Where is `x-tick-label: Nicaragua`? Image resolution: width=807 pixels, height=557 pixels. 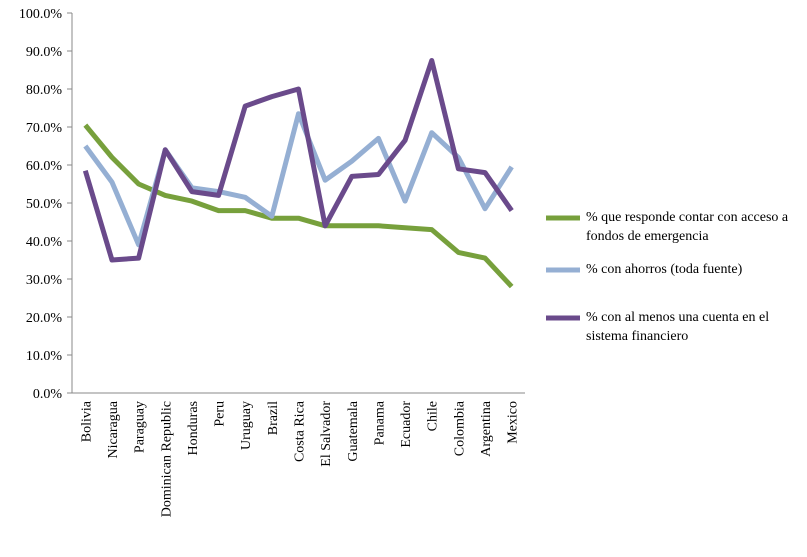 x-tick-label: Nicaragua is located at coordinates (113, 429).